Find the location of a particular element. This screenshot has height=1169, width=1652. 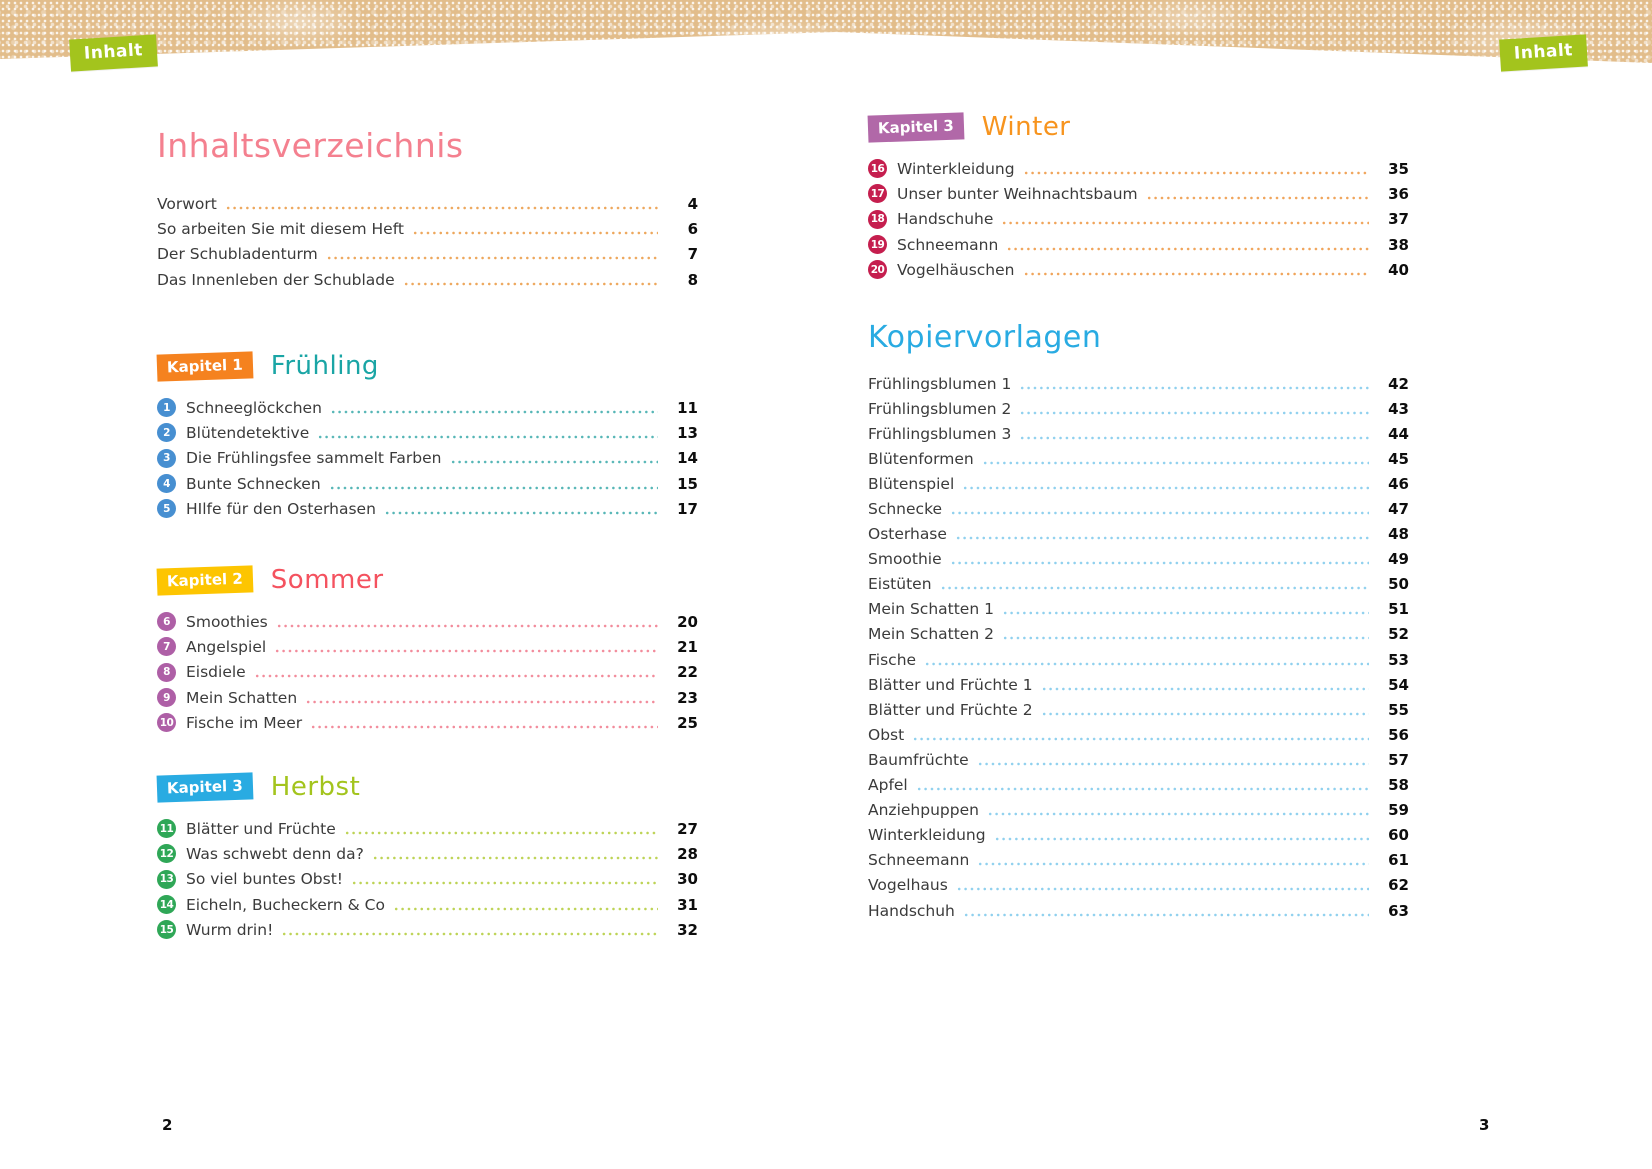

chapter-item-row: 2 Blütendetektive 13 is located at coordinates (427, 432).